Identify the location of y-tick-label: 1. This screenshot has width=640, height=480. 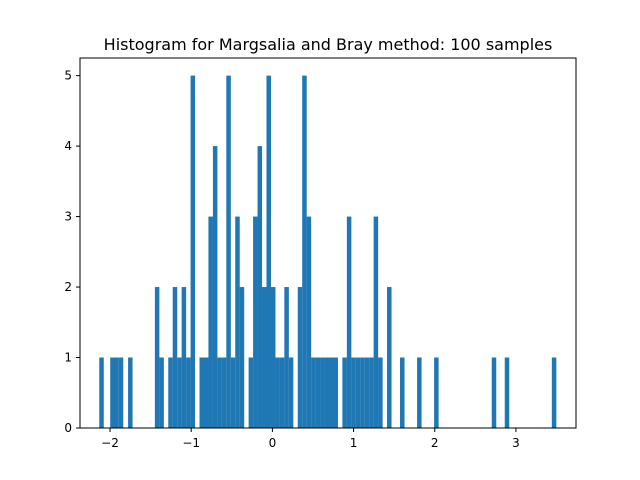
(68, 358).